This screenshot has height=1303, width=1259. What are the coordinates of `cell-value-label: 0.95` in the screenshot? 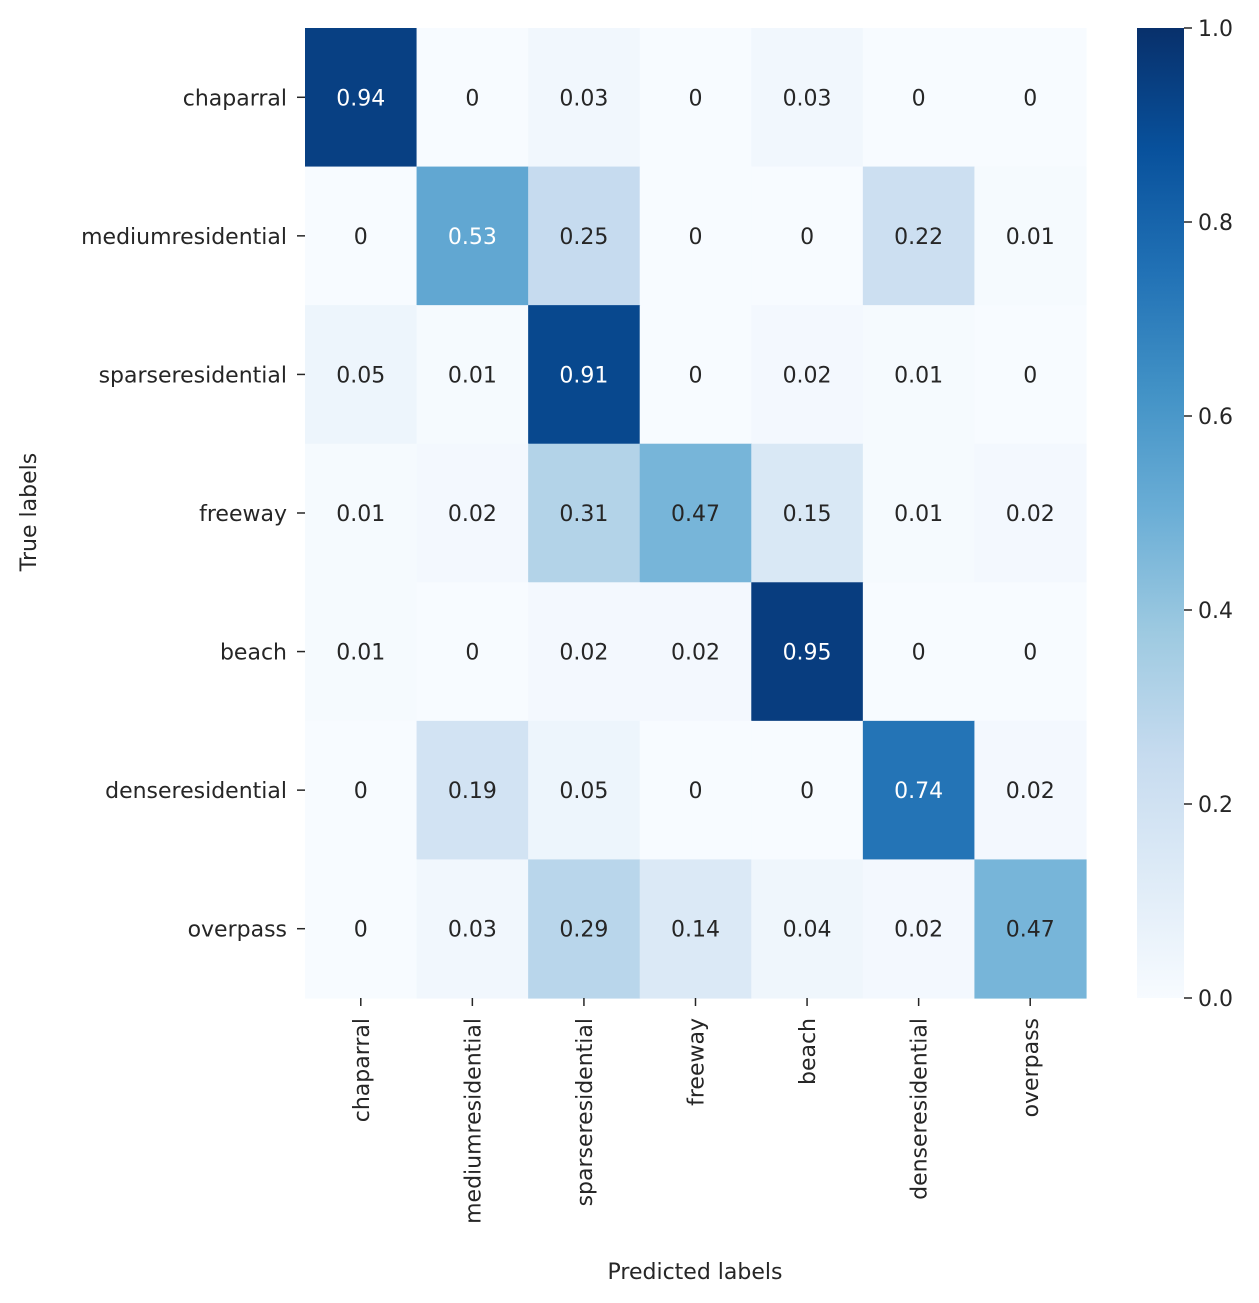 It's located at (807, 653).